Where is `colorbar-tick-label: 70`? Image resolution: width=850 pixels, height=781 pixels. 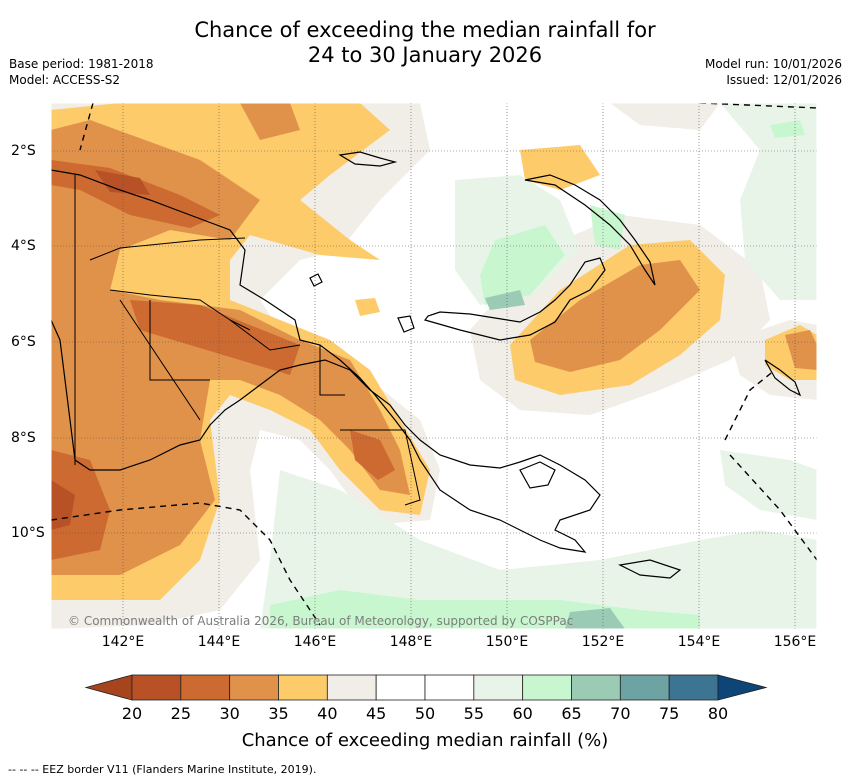
colorbar-tick-label: 70 is located at coordinates (620, 713).